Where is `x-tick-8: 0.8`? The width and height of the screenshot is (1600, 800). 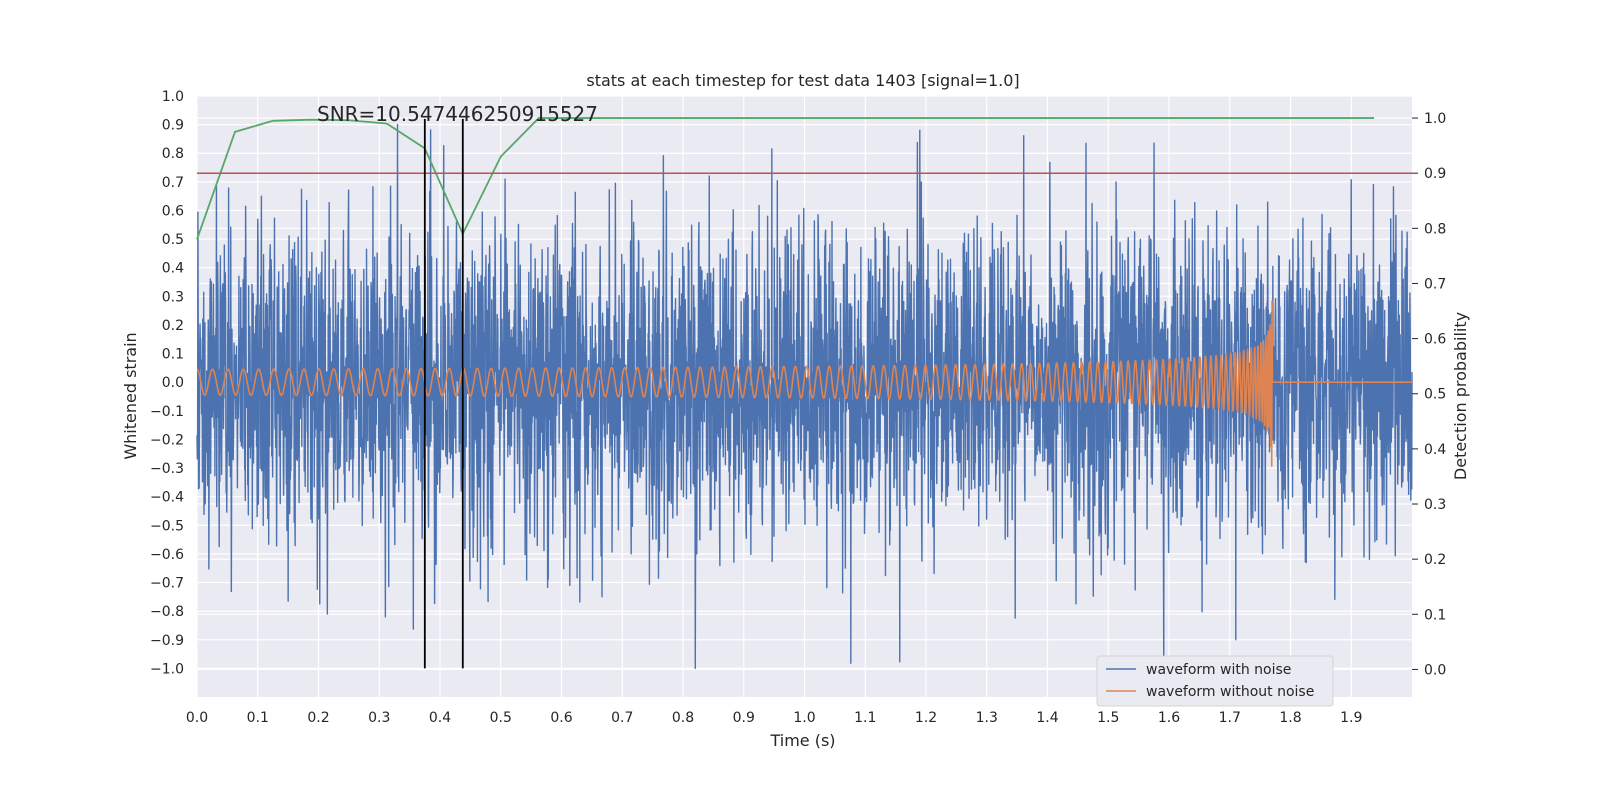 x-tick-8: 0.8 is located at coordinates (683, 718).